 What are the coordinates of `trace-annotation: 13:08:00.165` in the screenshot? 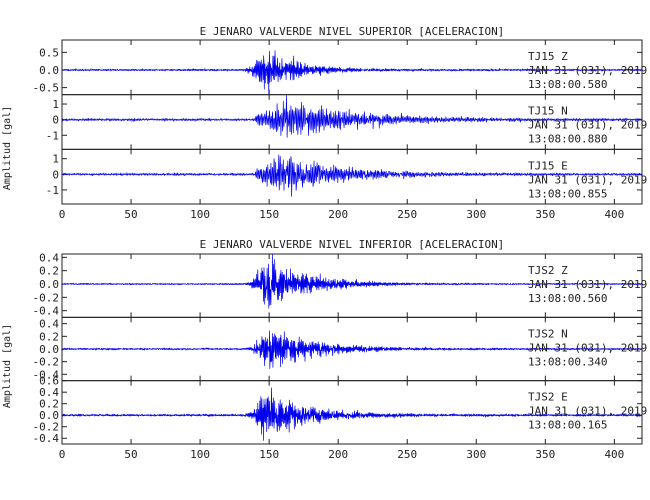 It's located at (567, 425).